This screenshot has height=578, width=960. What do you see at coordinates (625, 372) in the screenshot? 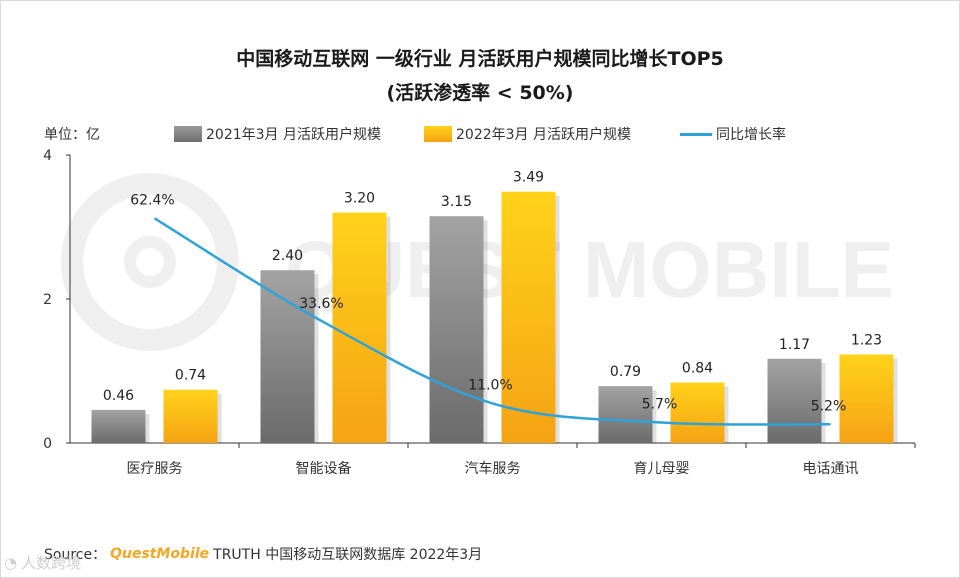
I see `bar-label-2021: 0.79` at bounding box center [625, 372].